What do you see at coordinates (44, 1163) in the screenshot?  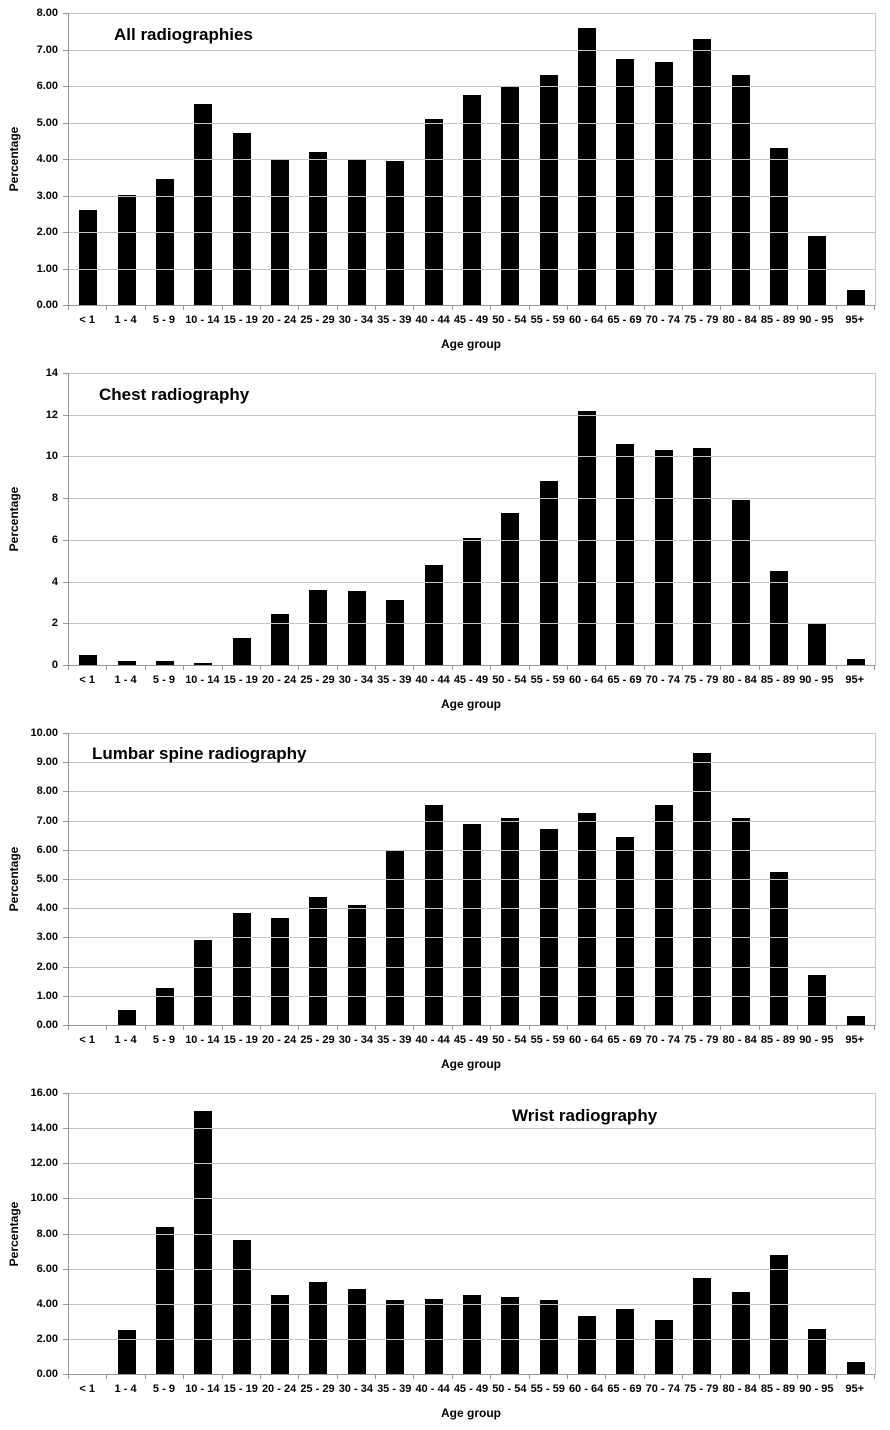 I see `y-tick-label: 12.00` at bounding box center [44, 1163].